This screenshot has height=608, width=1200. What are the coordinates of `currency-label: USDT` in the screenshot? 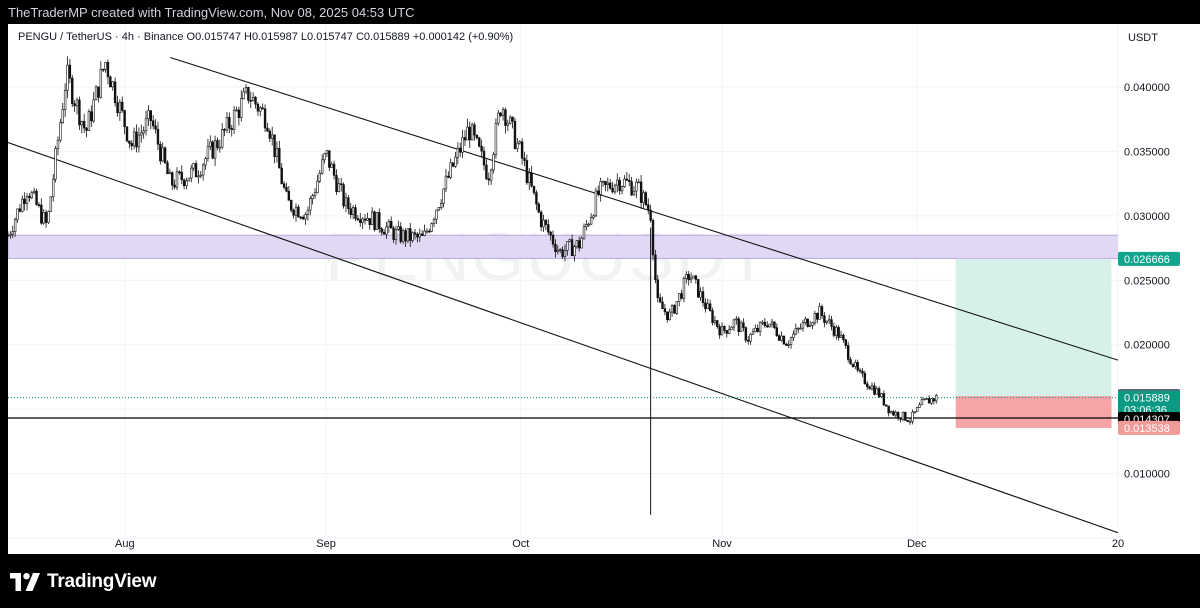 It's located at (1143, 38).